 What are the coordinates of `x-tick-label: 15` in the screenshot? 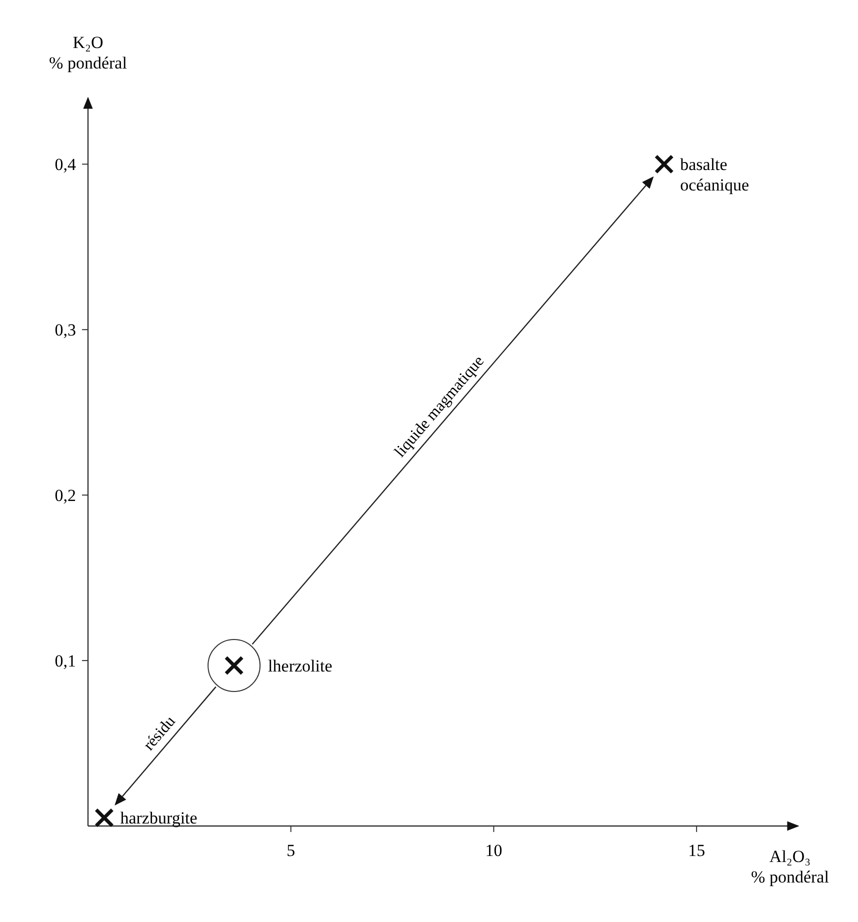 It's located at (697, 850).